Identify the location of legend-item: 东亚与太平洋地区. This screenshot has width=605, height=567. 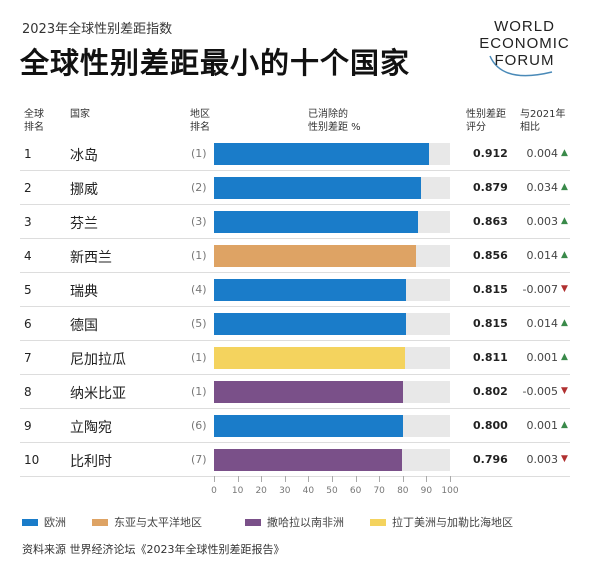
(147, 522).